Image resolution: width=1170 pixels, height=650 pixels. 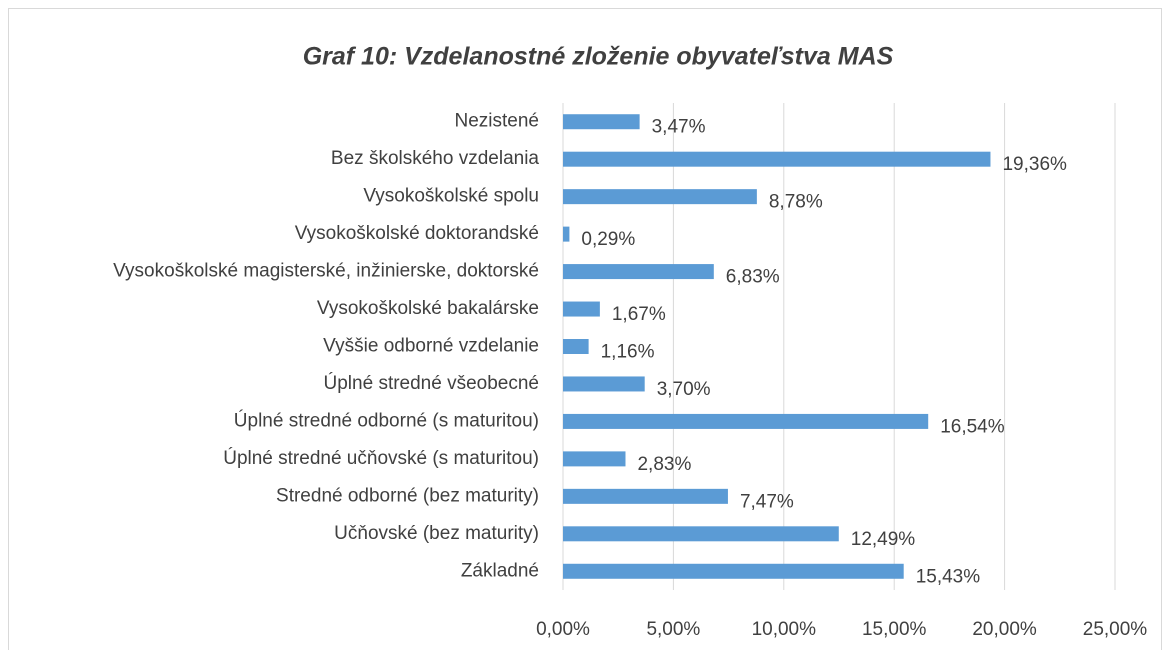 I want to click on y-tick-label: Vyššie odborné vzdelanie, so click(x=431, y=346).